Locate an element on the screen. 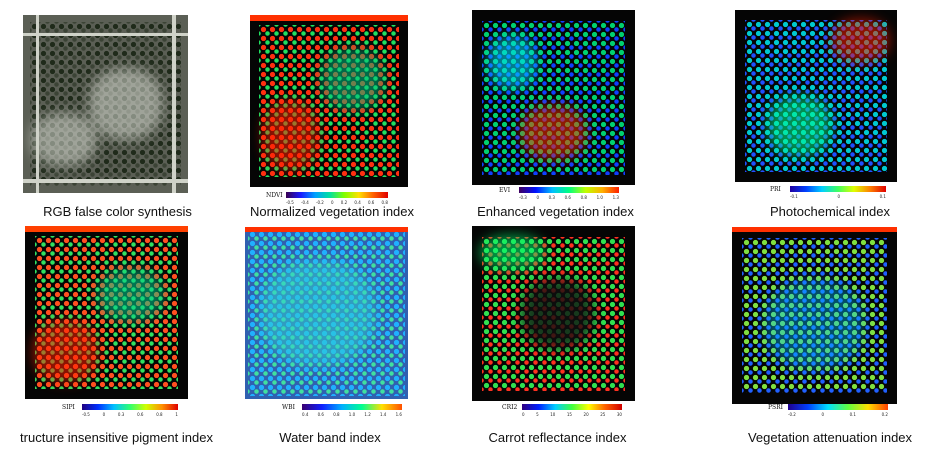  evi-map is located at coordinates (553, 97).